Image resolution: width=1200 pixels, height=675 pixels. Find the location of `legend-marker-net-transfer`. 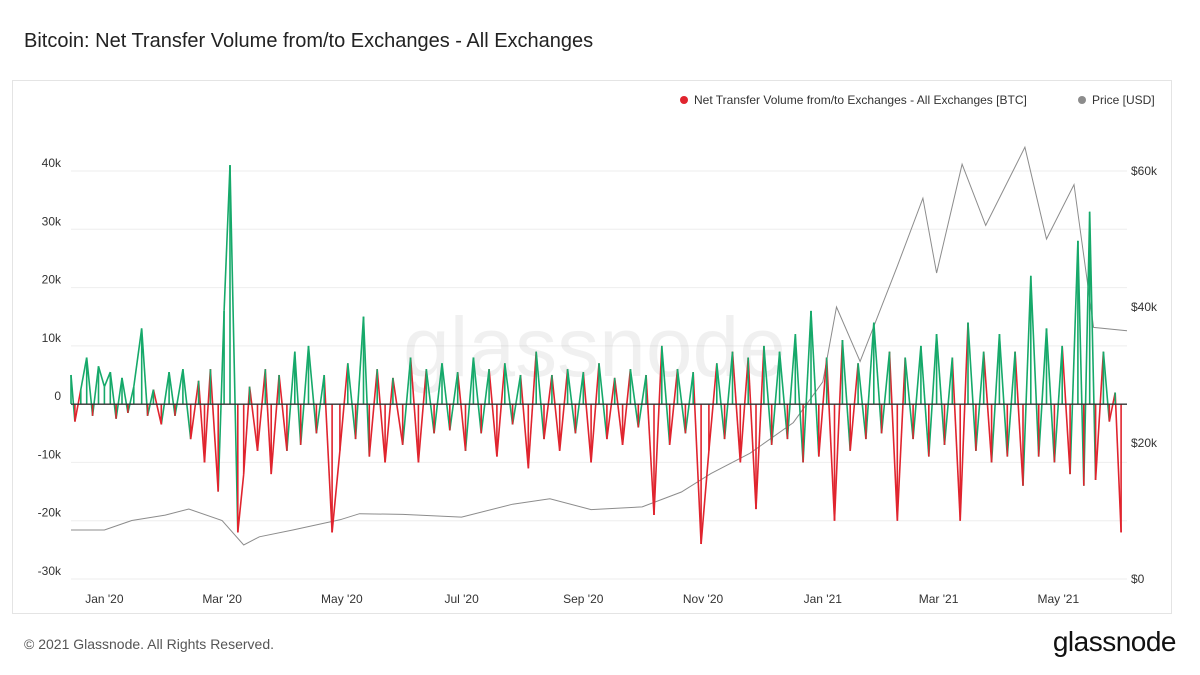

legend-marker-net-transfer is located at coordinates (684, 100).